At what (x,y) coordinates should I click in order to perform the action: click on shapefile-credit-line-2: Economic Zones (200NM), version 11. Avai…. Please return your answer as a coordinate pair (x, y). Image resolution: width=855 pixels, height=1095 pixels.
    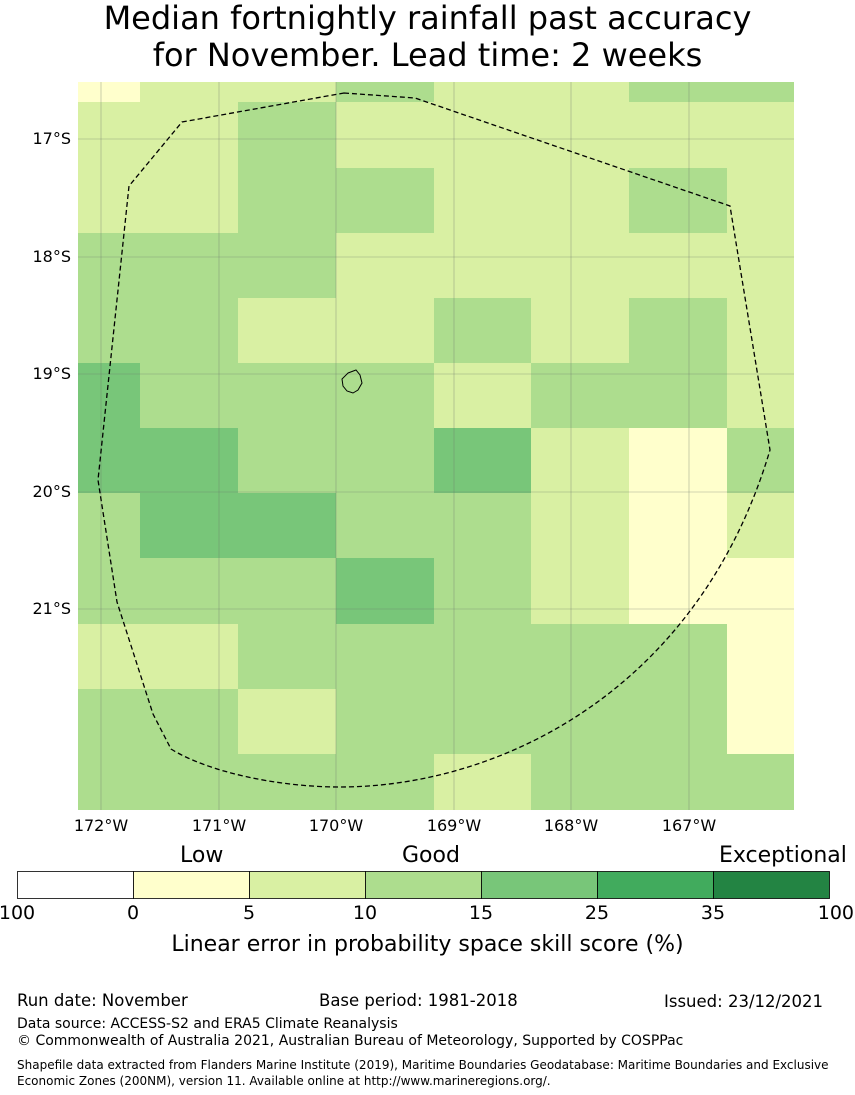
    Looking at the image, I should click on (284, 1081).